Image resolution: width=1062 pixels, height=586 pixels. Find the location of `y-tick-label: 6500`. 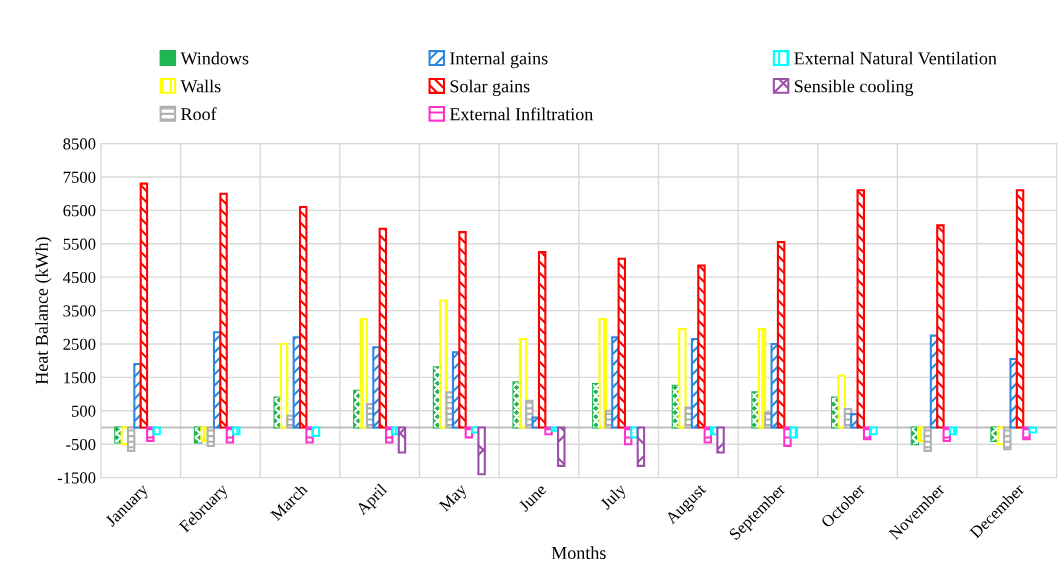

y-tick-label: 6500 is located at coordinates (79, 211).